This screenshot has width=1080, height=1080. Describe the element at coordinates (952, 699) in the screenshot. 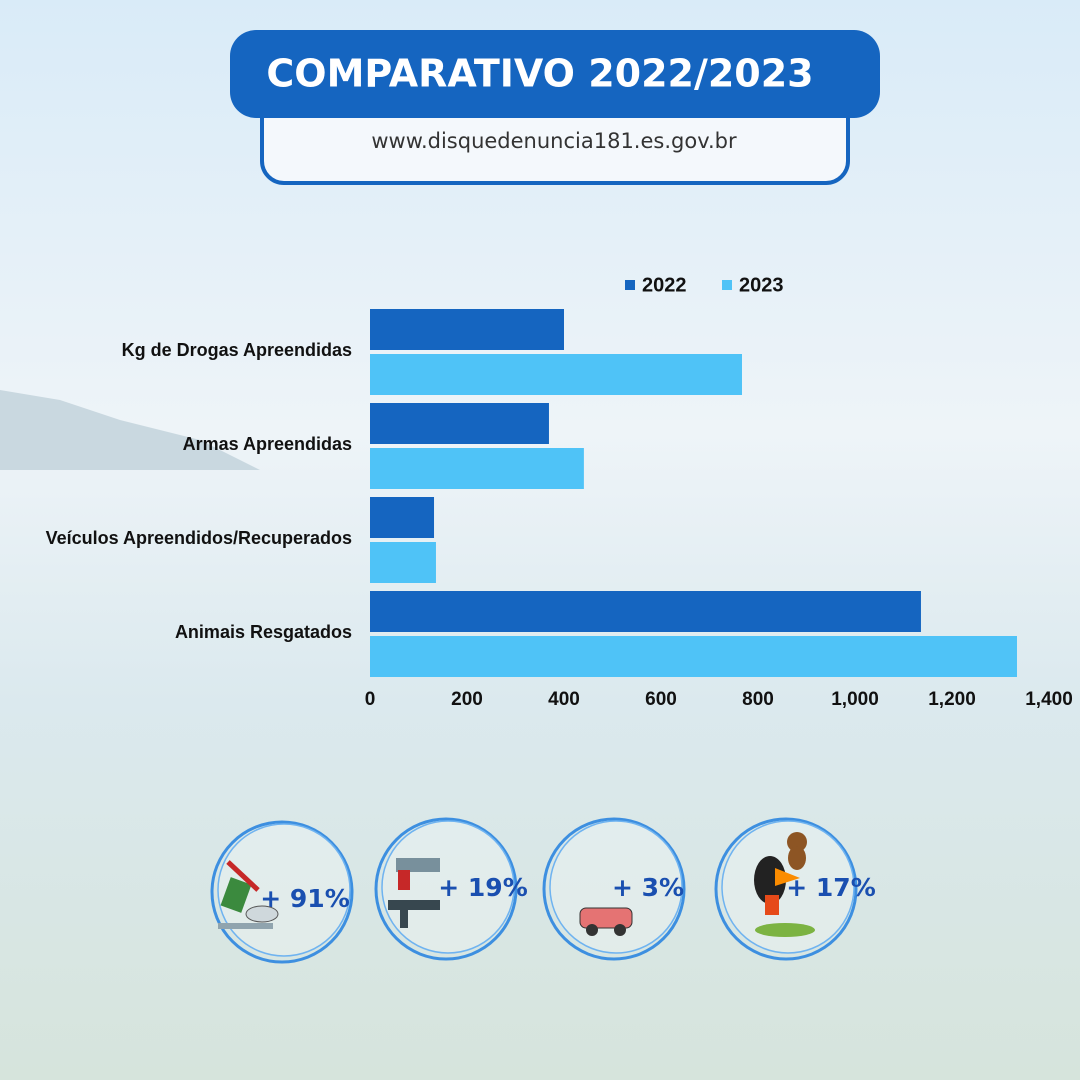

I see `x-tick-label: 1,200` at that location.